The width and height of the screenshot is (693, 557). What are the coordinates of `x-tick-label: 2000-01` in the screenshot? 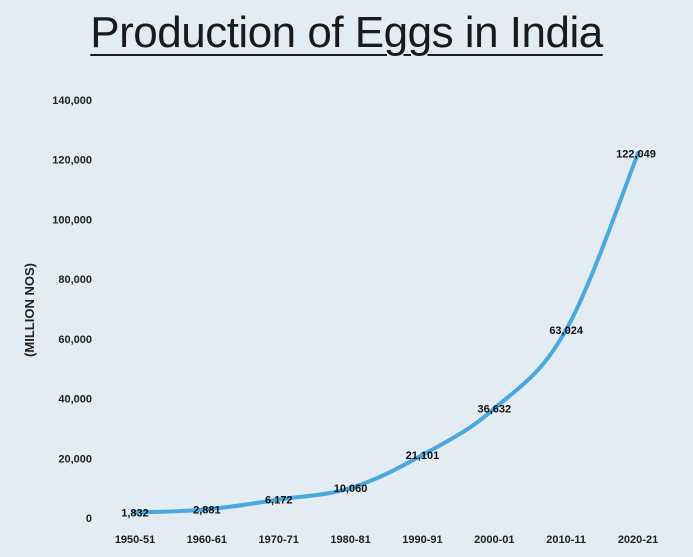 It's located at (494, 540).